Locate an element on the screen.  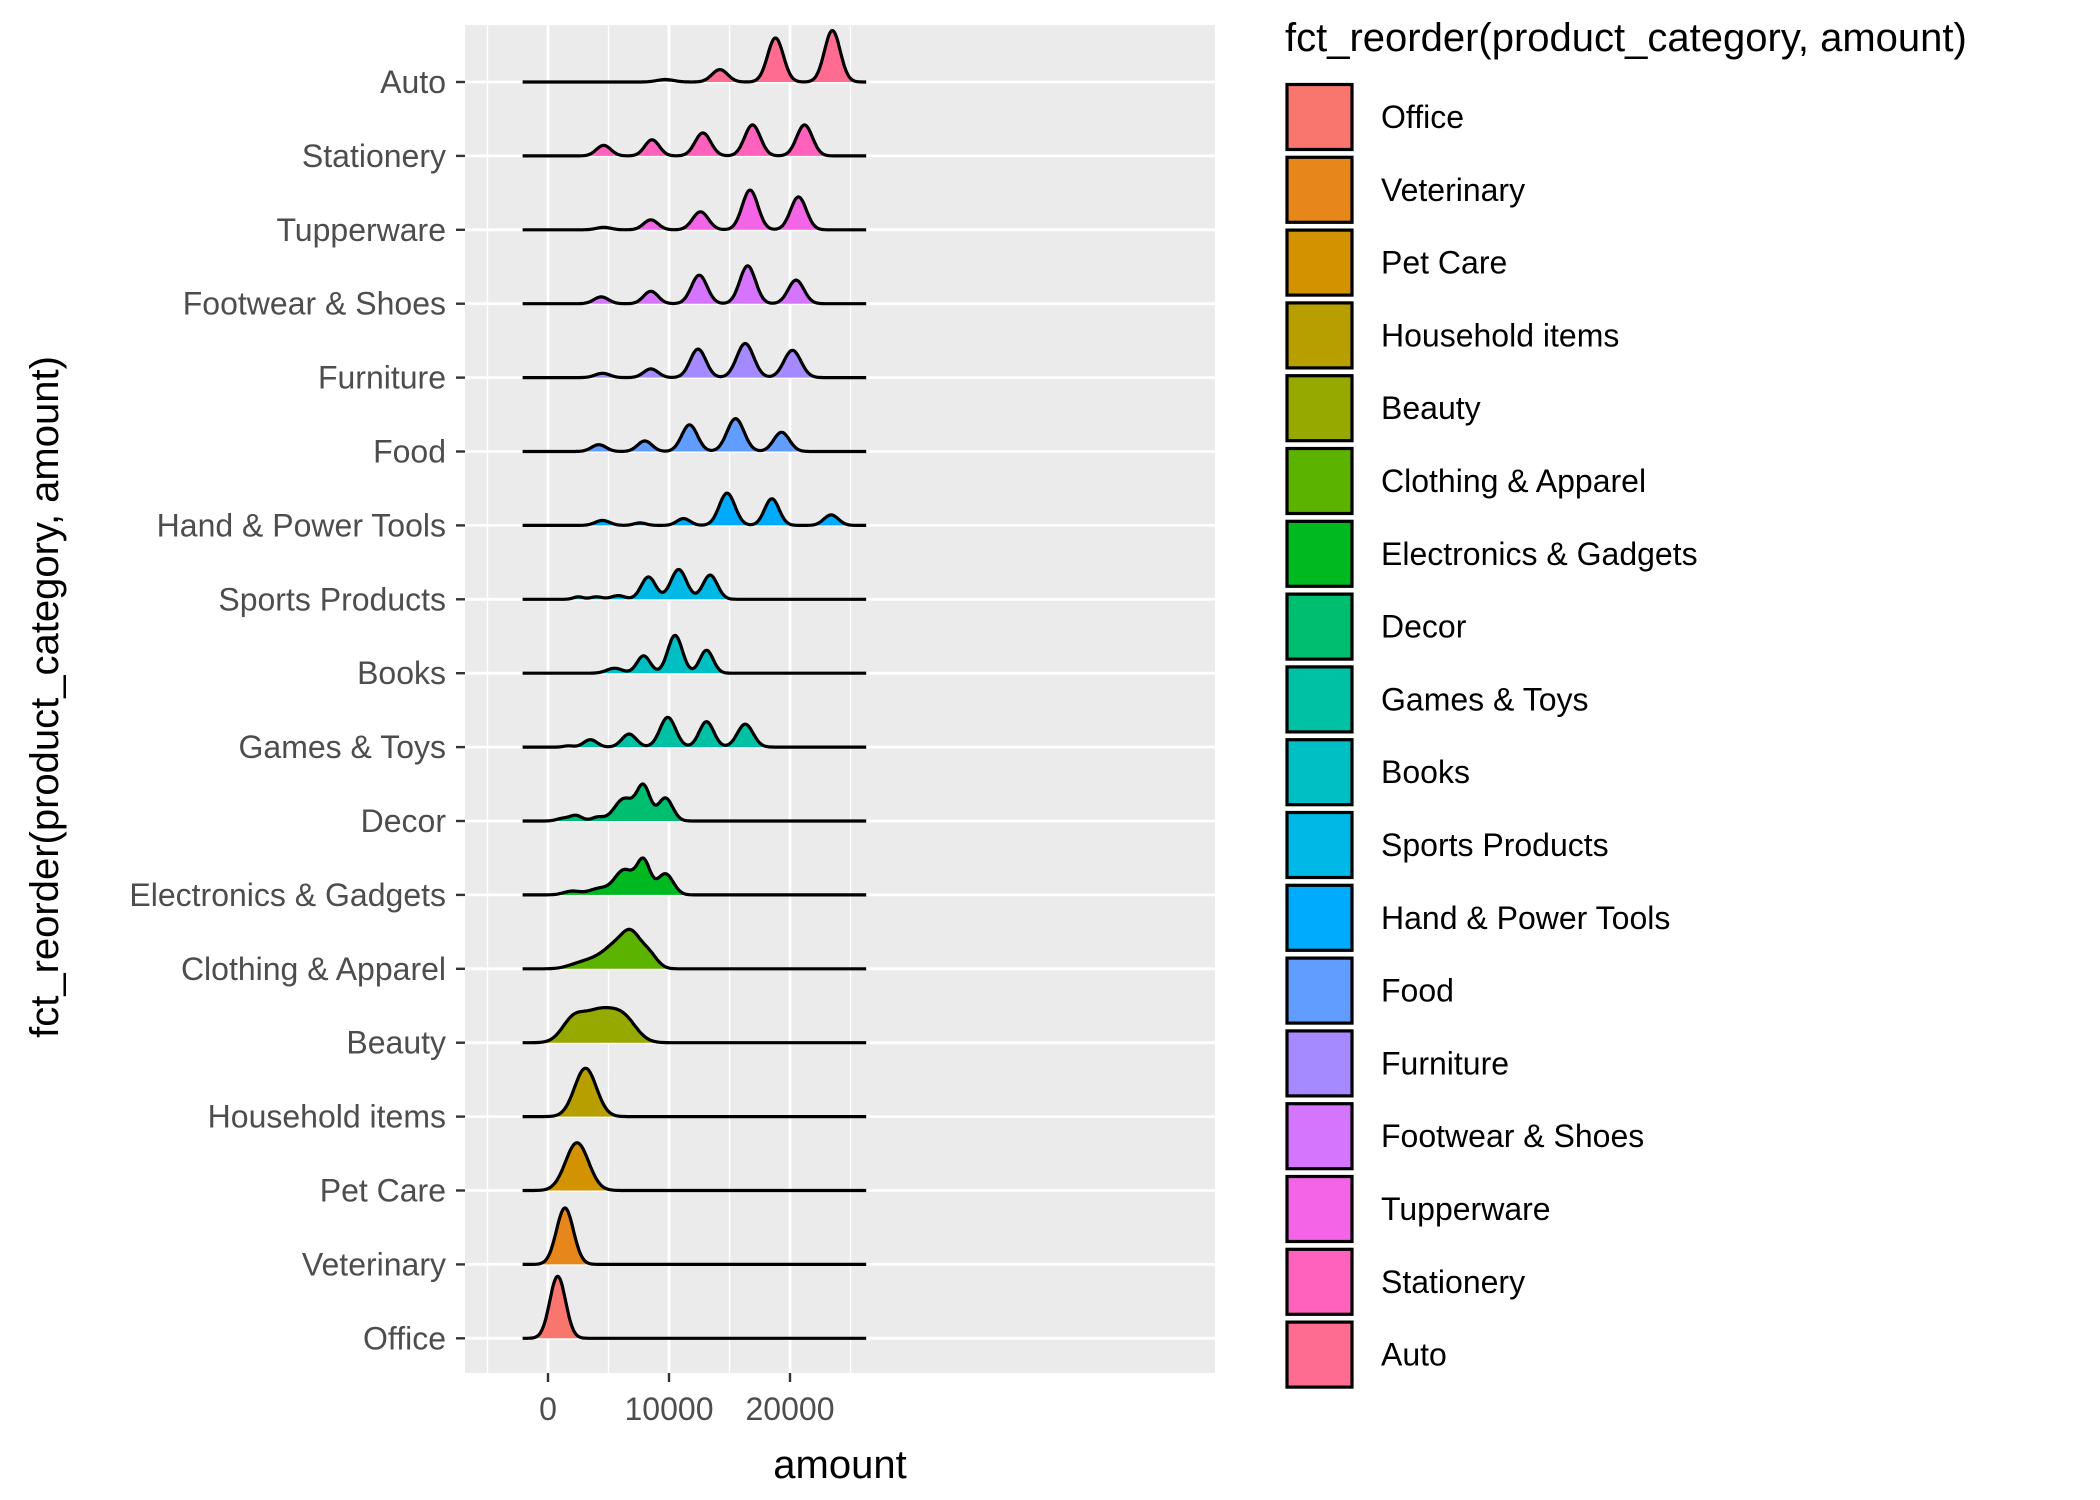
ridge-food is located at coordinates (694, 435).